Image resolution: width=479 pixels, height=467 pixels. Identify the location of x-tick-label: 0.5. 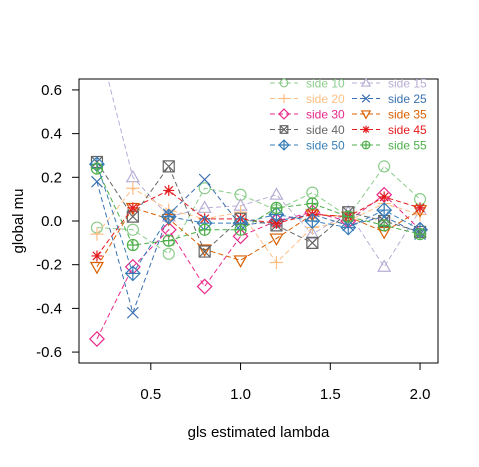
(150, 394).